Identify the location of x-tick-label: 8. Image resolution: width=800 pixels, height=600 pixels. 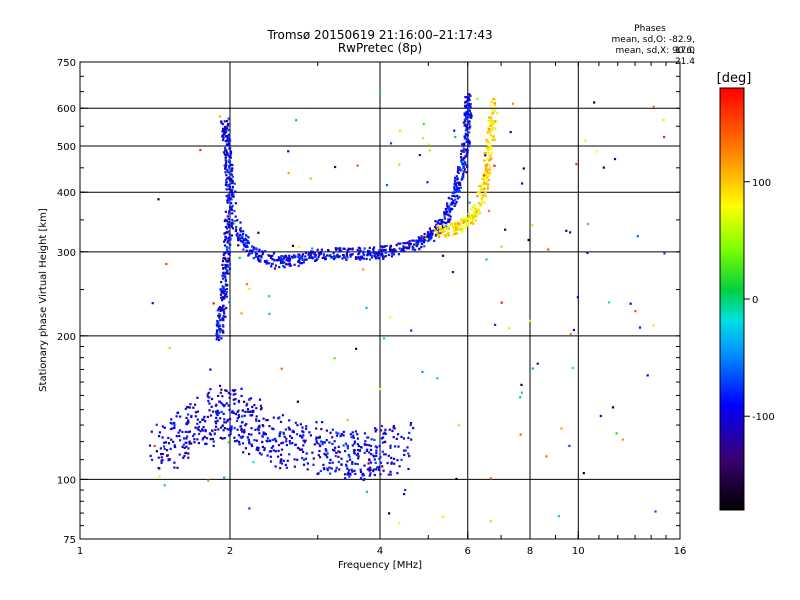
(530, 551).